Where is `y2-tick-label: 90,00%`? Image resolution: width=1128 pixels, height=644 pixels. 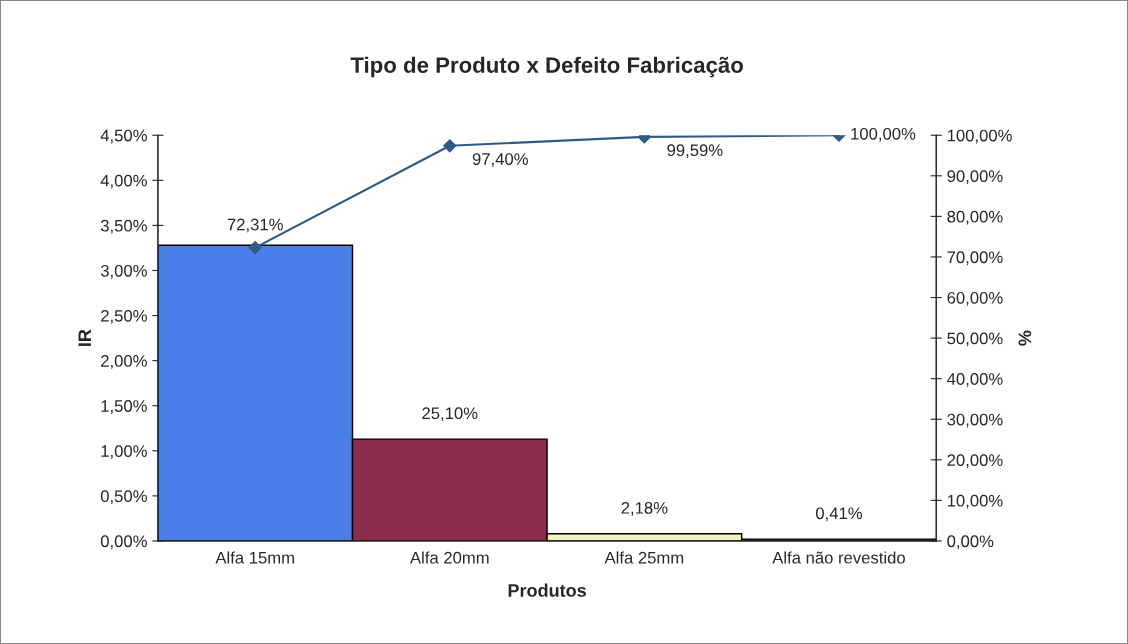 y2-tick-label: 90,00% is located at coordinates (975, 177).